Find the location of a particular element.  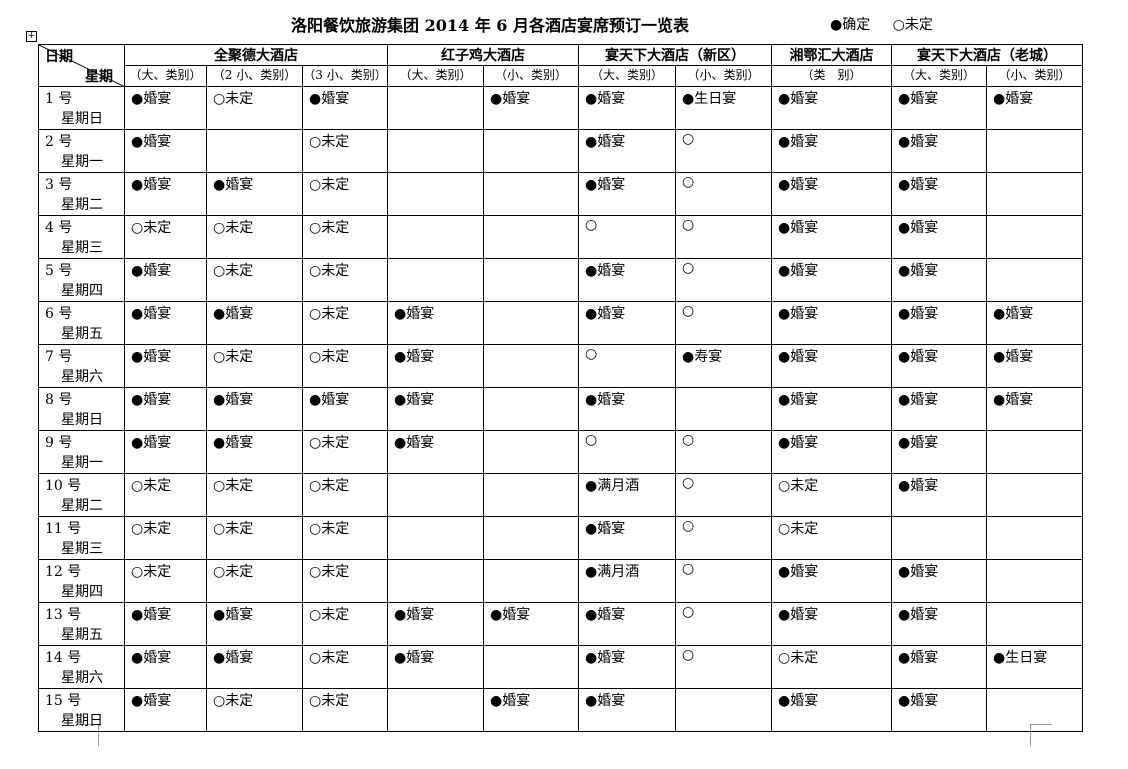

date: 15 号 is located at coordinates (63, 701).